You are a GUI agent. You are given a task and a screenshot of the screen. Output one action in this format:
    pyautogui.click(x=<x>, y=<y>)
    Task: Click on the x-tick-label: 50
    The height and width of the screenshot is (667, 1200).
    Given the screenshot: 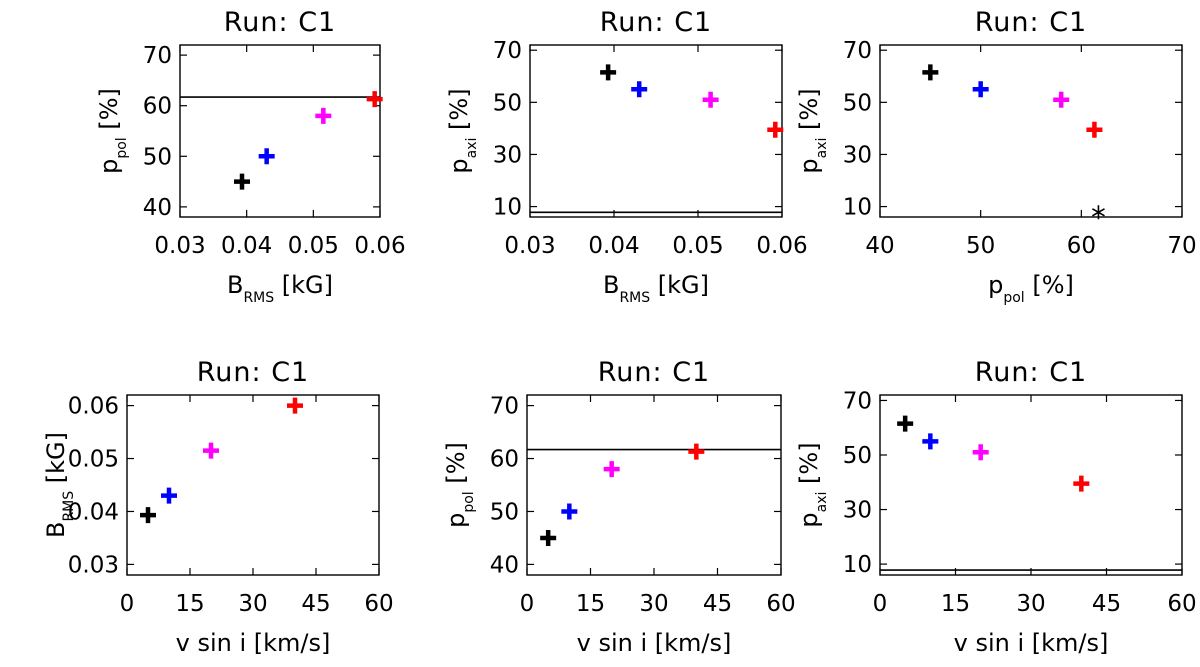 What is the action you would take?
    pyautogui.click(x=980, y=246)
    